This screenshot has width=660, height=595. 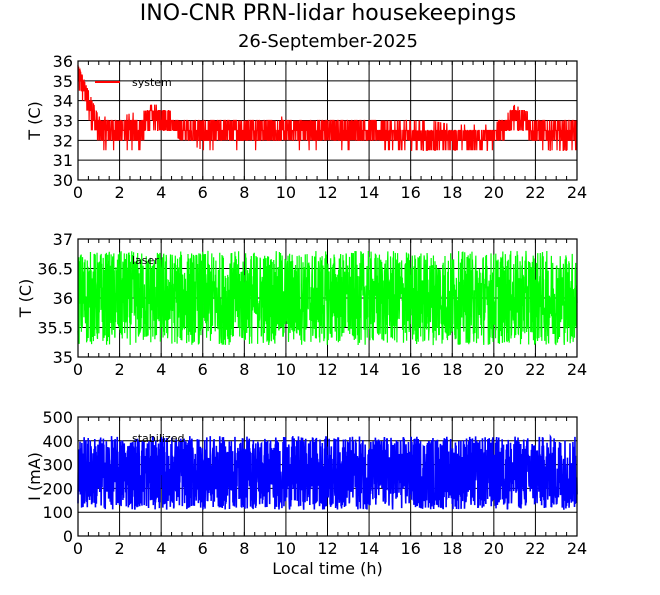 What do you see at coordinates (34, 476) in the screenshot?
I see `y-axis-label: I (mA)` at bounding box center [34, 476].